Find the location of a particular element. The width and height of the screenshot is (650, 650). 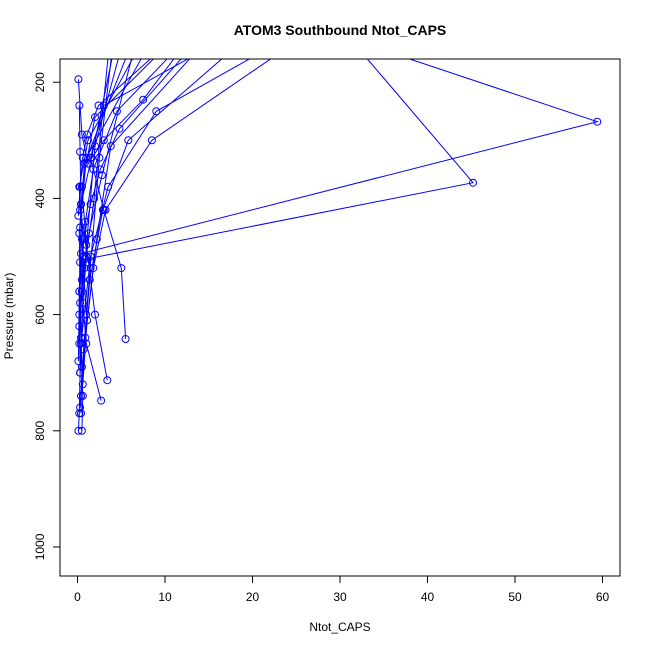

x-tick-label: 50 is located at coordinates (515, 597).